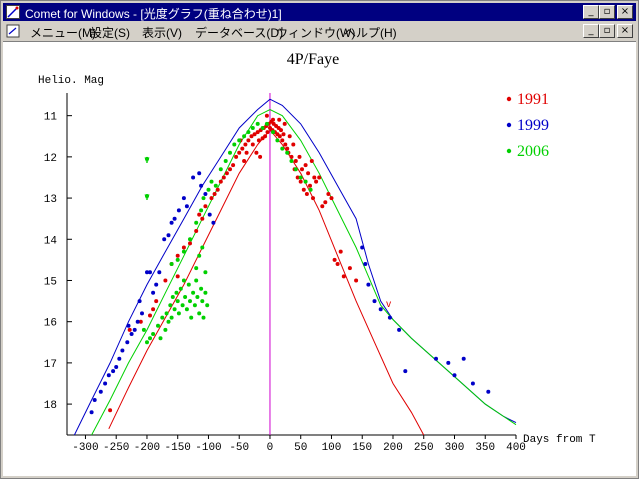  What do you see at coordinates (208, 448) in the screenshot?
I see `x-tick-label: -100` at bounding box center [208, 448].